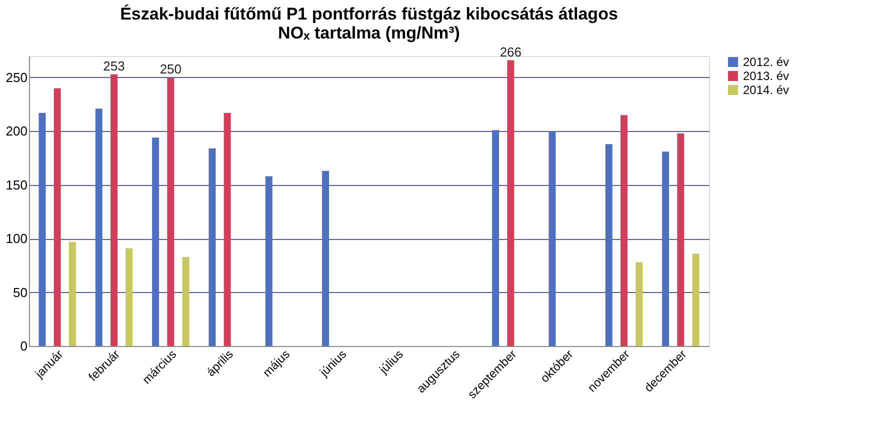 The width and height of the screenshot is (894, 437). What do you see at coordinates (171, 68) in the screenshot?
I see `data-label: 250` at bounding box center [171, 68].